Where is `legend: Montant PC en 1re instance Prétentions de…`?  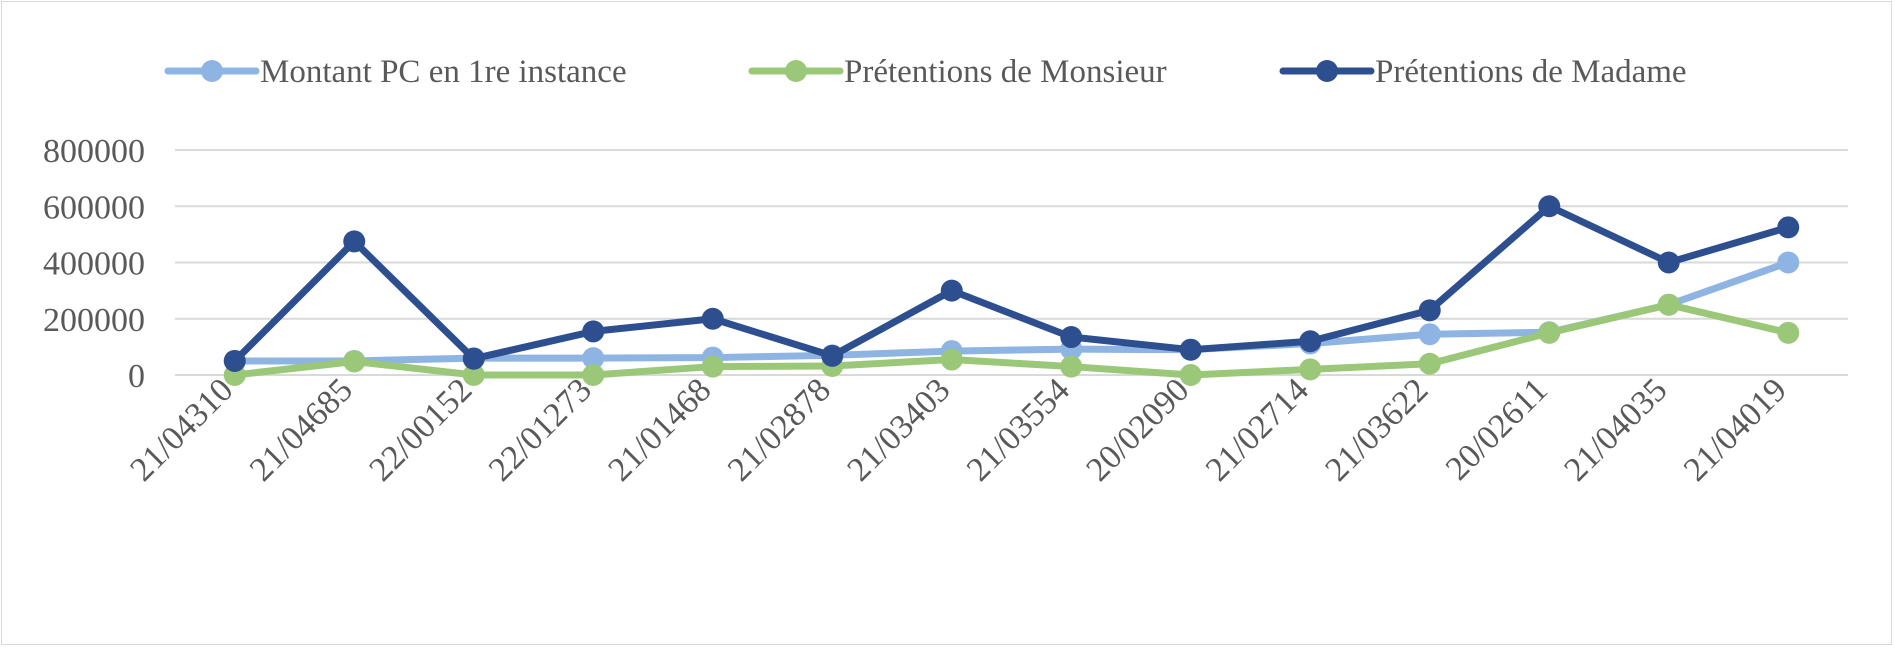 legend: Montant PC en 1re instance Prétentions de… is located at coordinates (925, 72).